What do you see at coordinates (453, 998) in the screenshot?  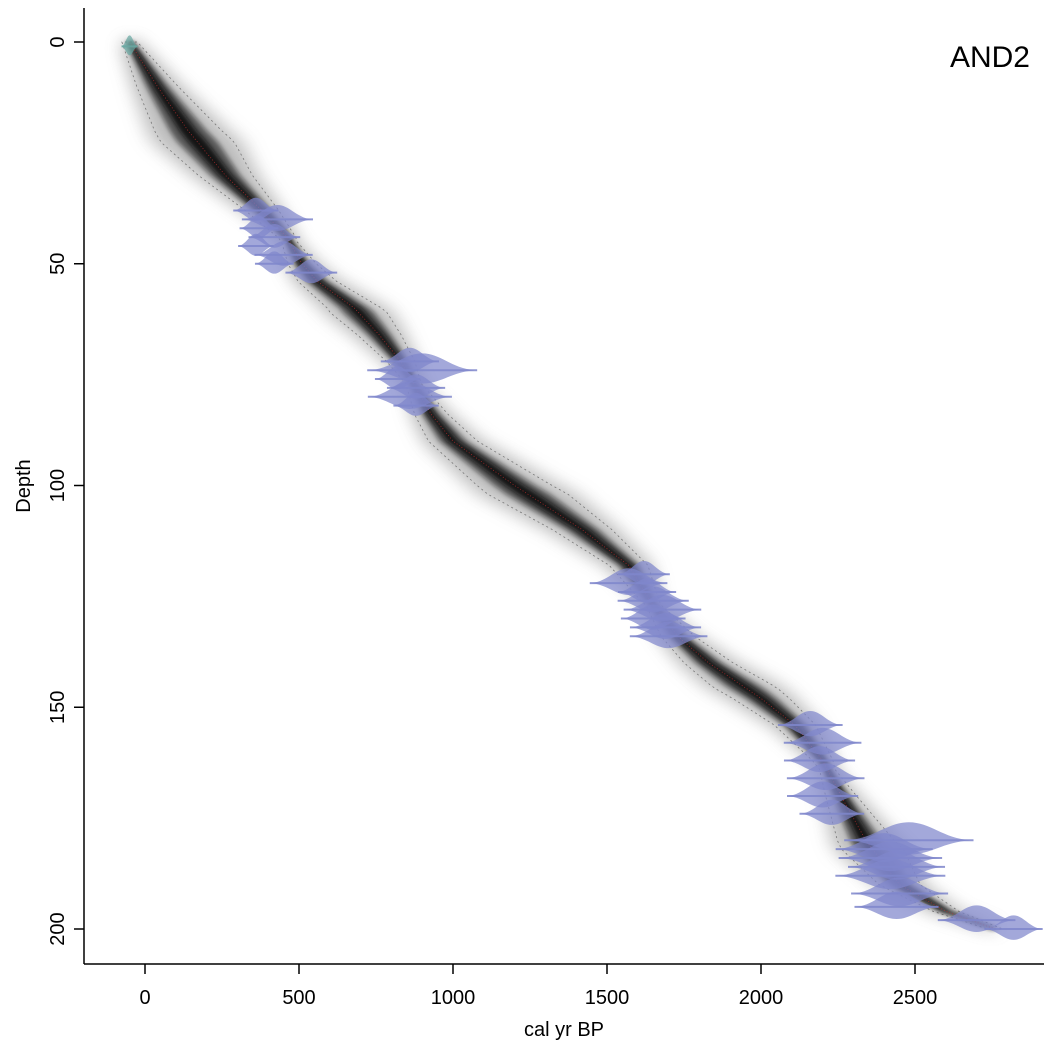 I see `x-tick-label-1000: 1000` at bounding box center [453, 998].